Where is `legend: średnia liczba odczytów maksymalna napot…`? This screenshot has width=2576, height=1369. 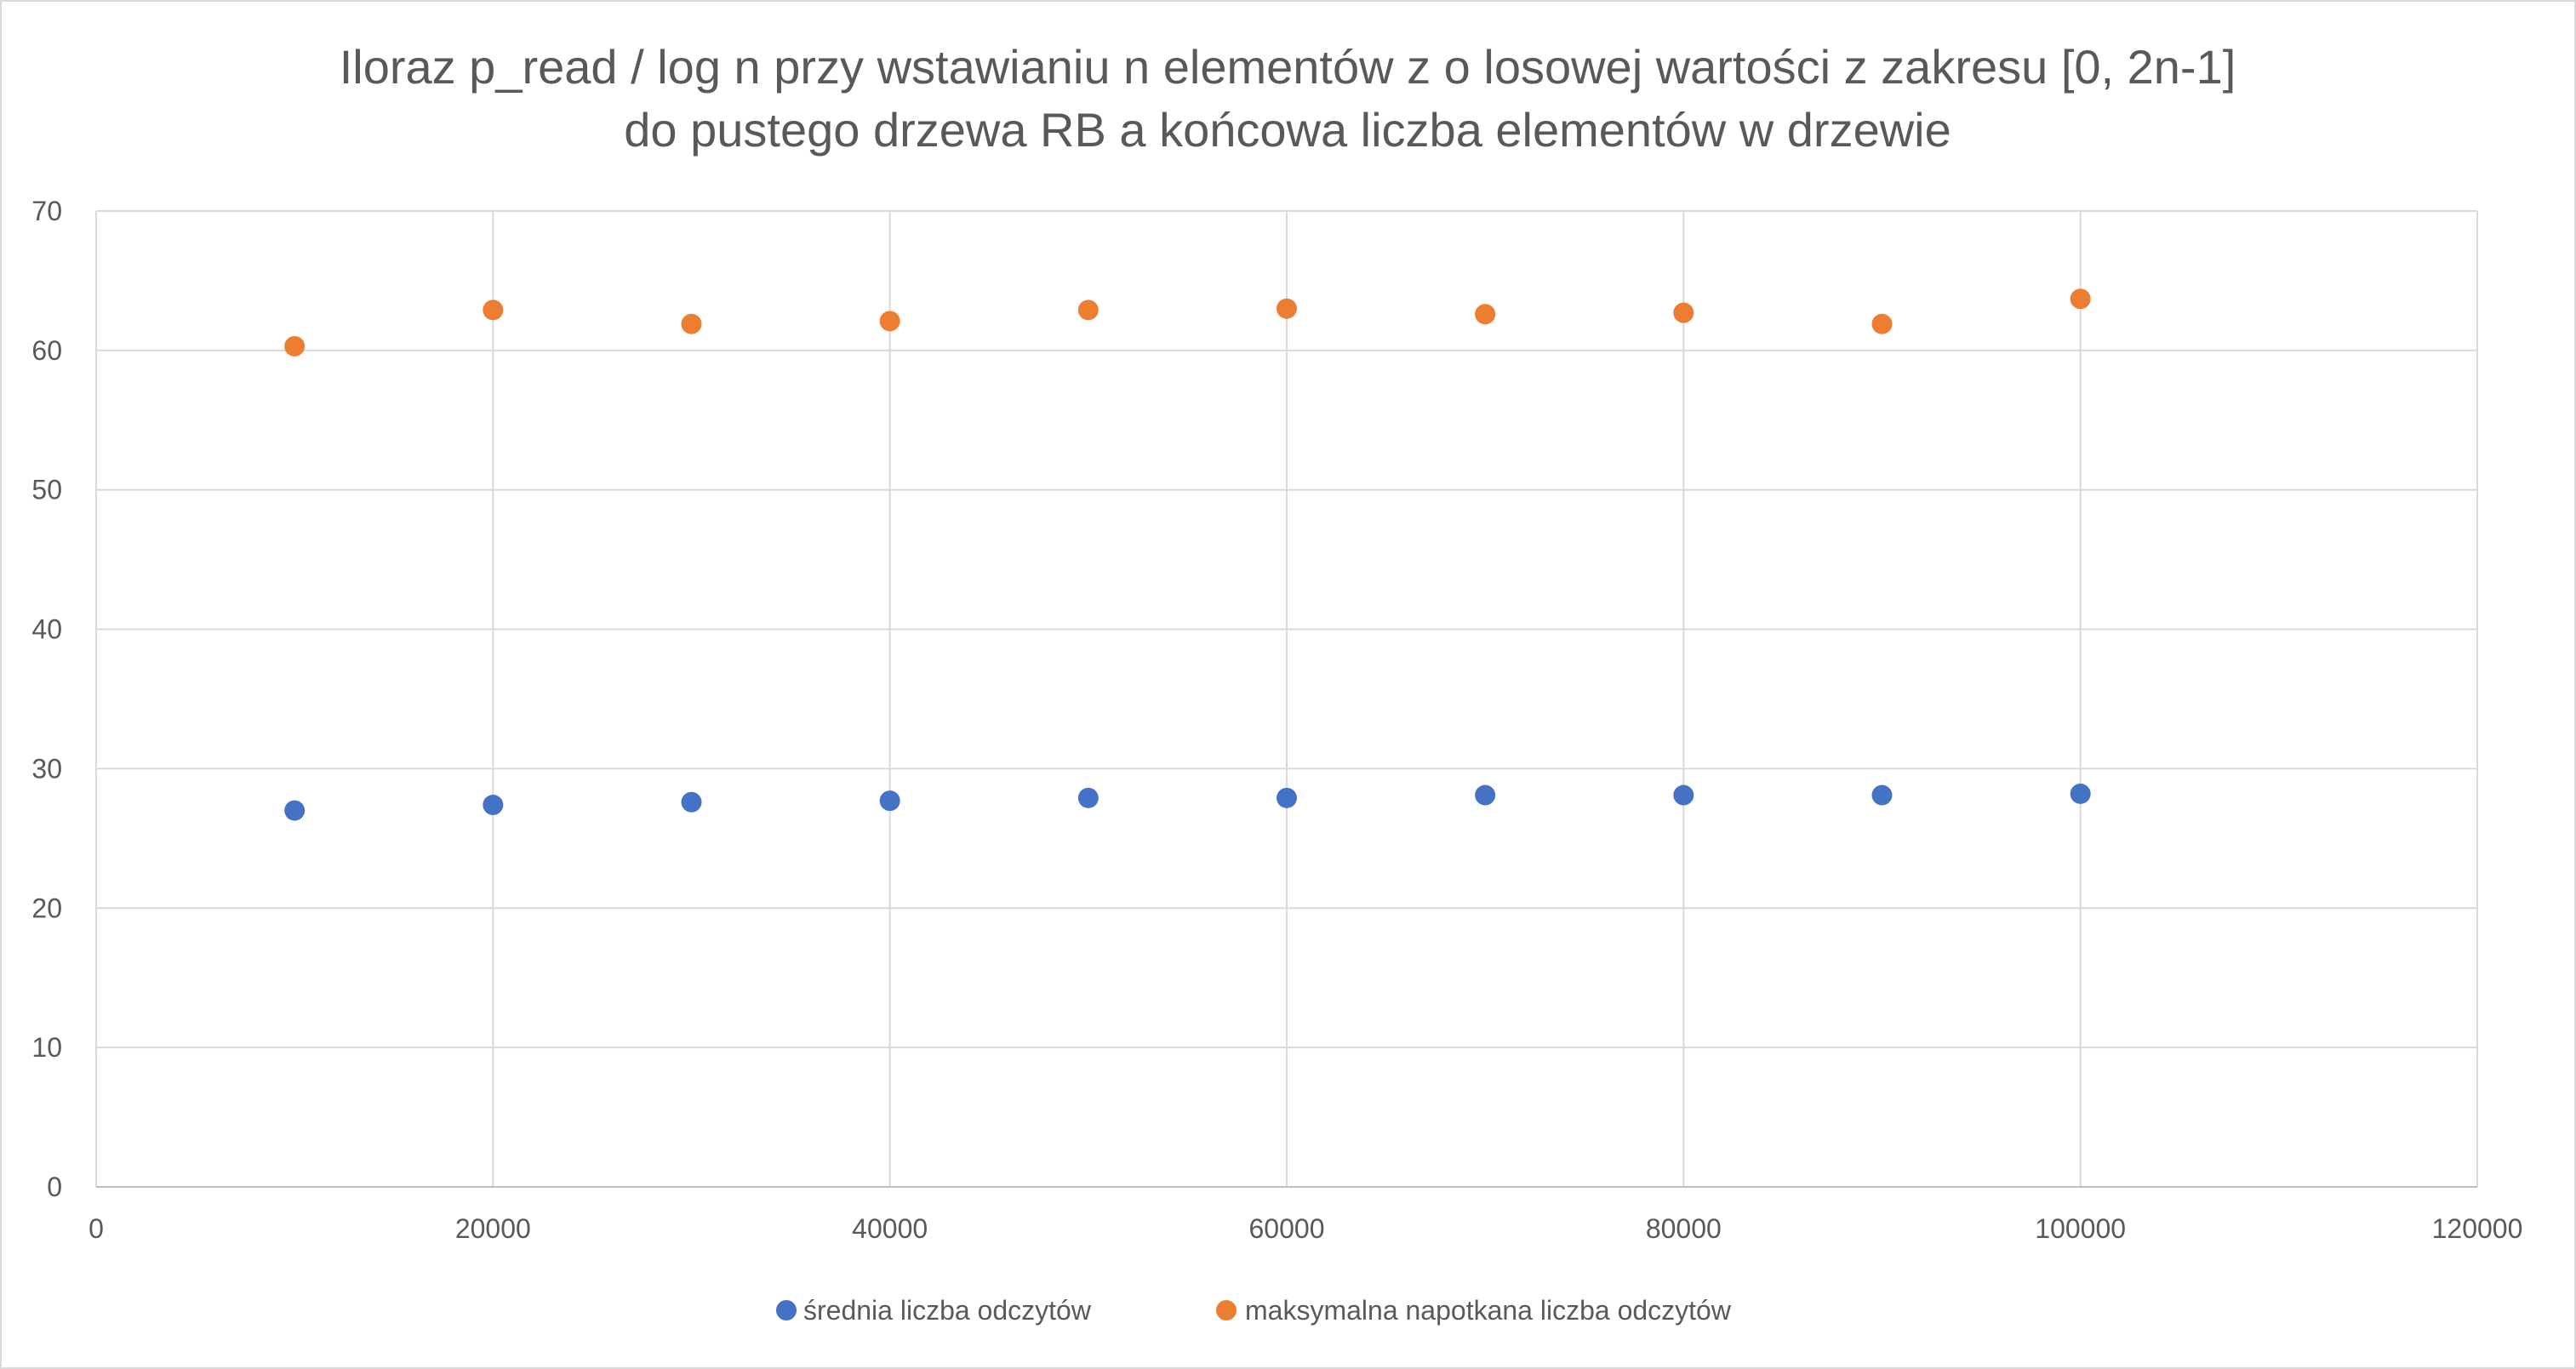 legend: średnia liczba odczytów maksymalna napot… is located at coordinates (1254, 1310).